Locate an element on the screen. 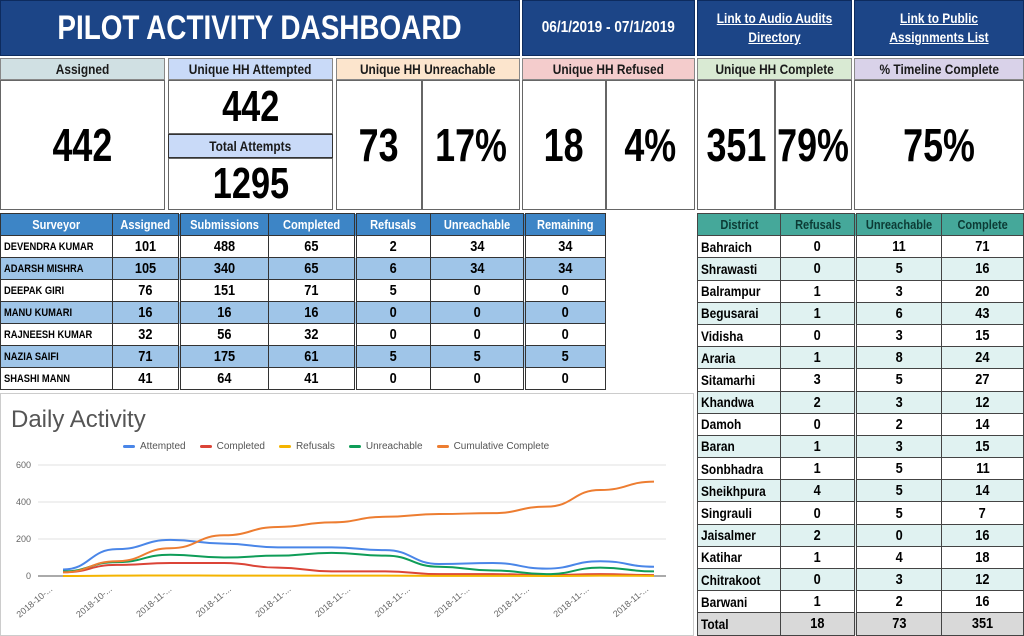 This screenshot has width=1024, height=636. col-district: District is located at coordinates (739, 224).